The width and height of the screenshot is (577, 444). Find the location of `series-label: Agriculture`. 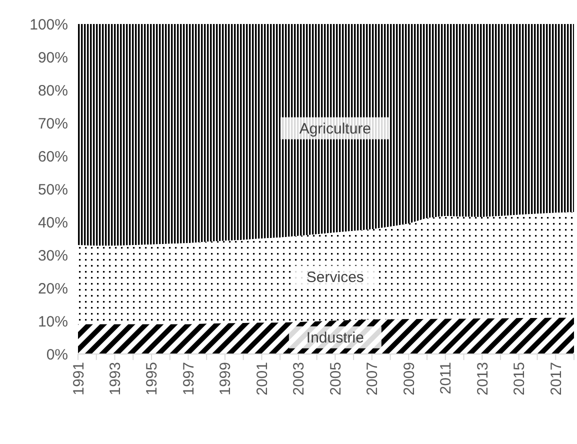

series-label: Agriculture is located at coordinates (335, 129).